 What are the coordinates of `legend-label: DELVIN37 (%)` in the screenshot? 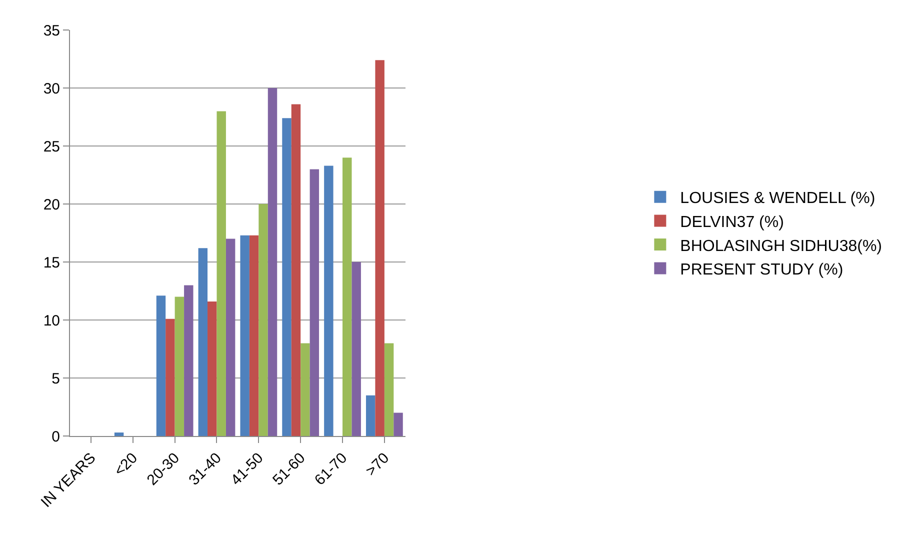 It's located at (732, 222).